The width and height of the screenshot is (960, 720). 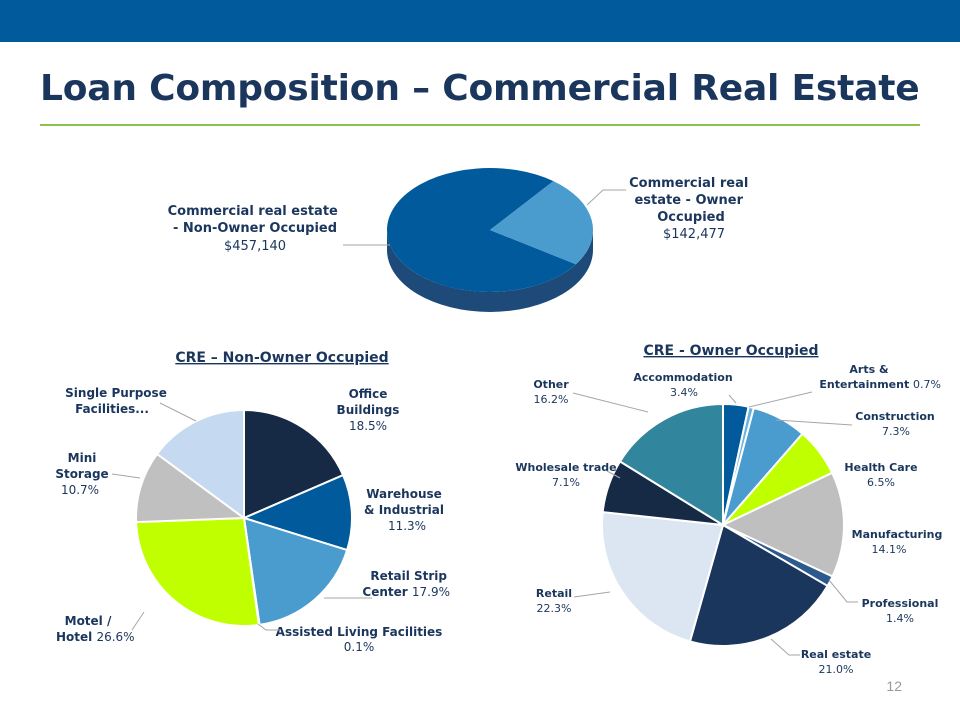 What do you see at coordinates (694, 234) in the screenshot?
I see `value-owner-occupied: $142,477` at bounding box center [694, 234].